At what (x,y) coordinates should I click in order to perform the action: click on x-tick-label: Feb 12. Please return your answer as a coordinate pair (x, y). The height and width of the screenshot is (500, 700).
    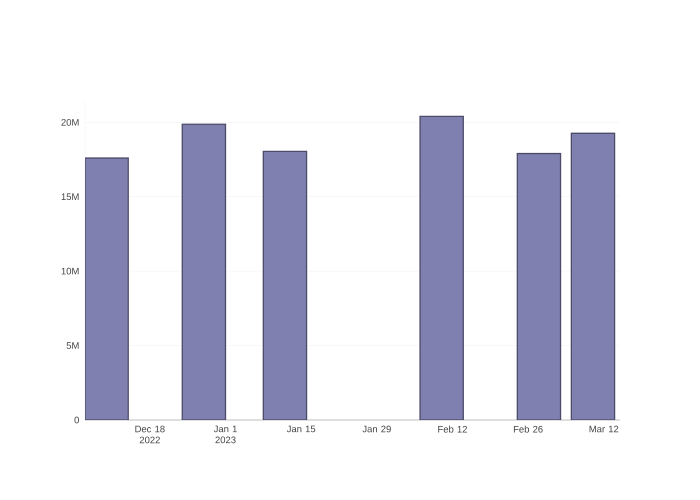
    Looking at the image, I should click on (452, 429).